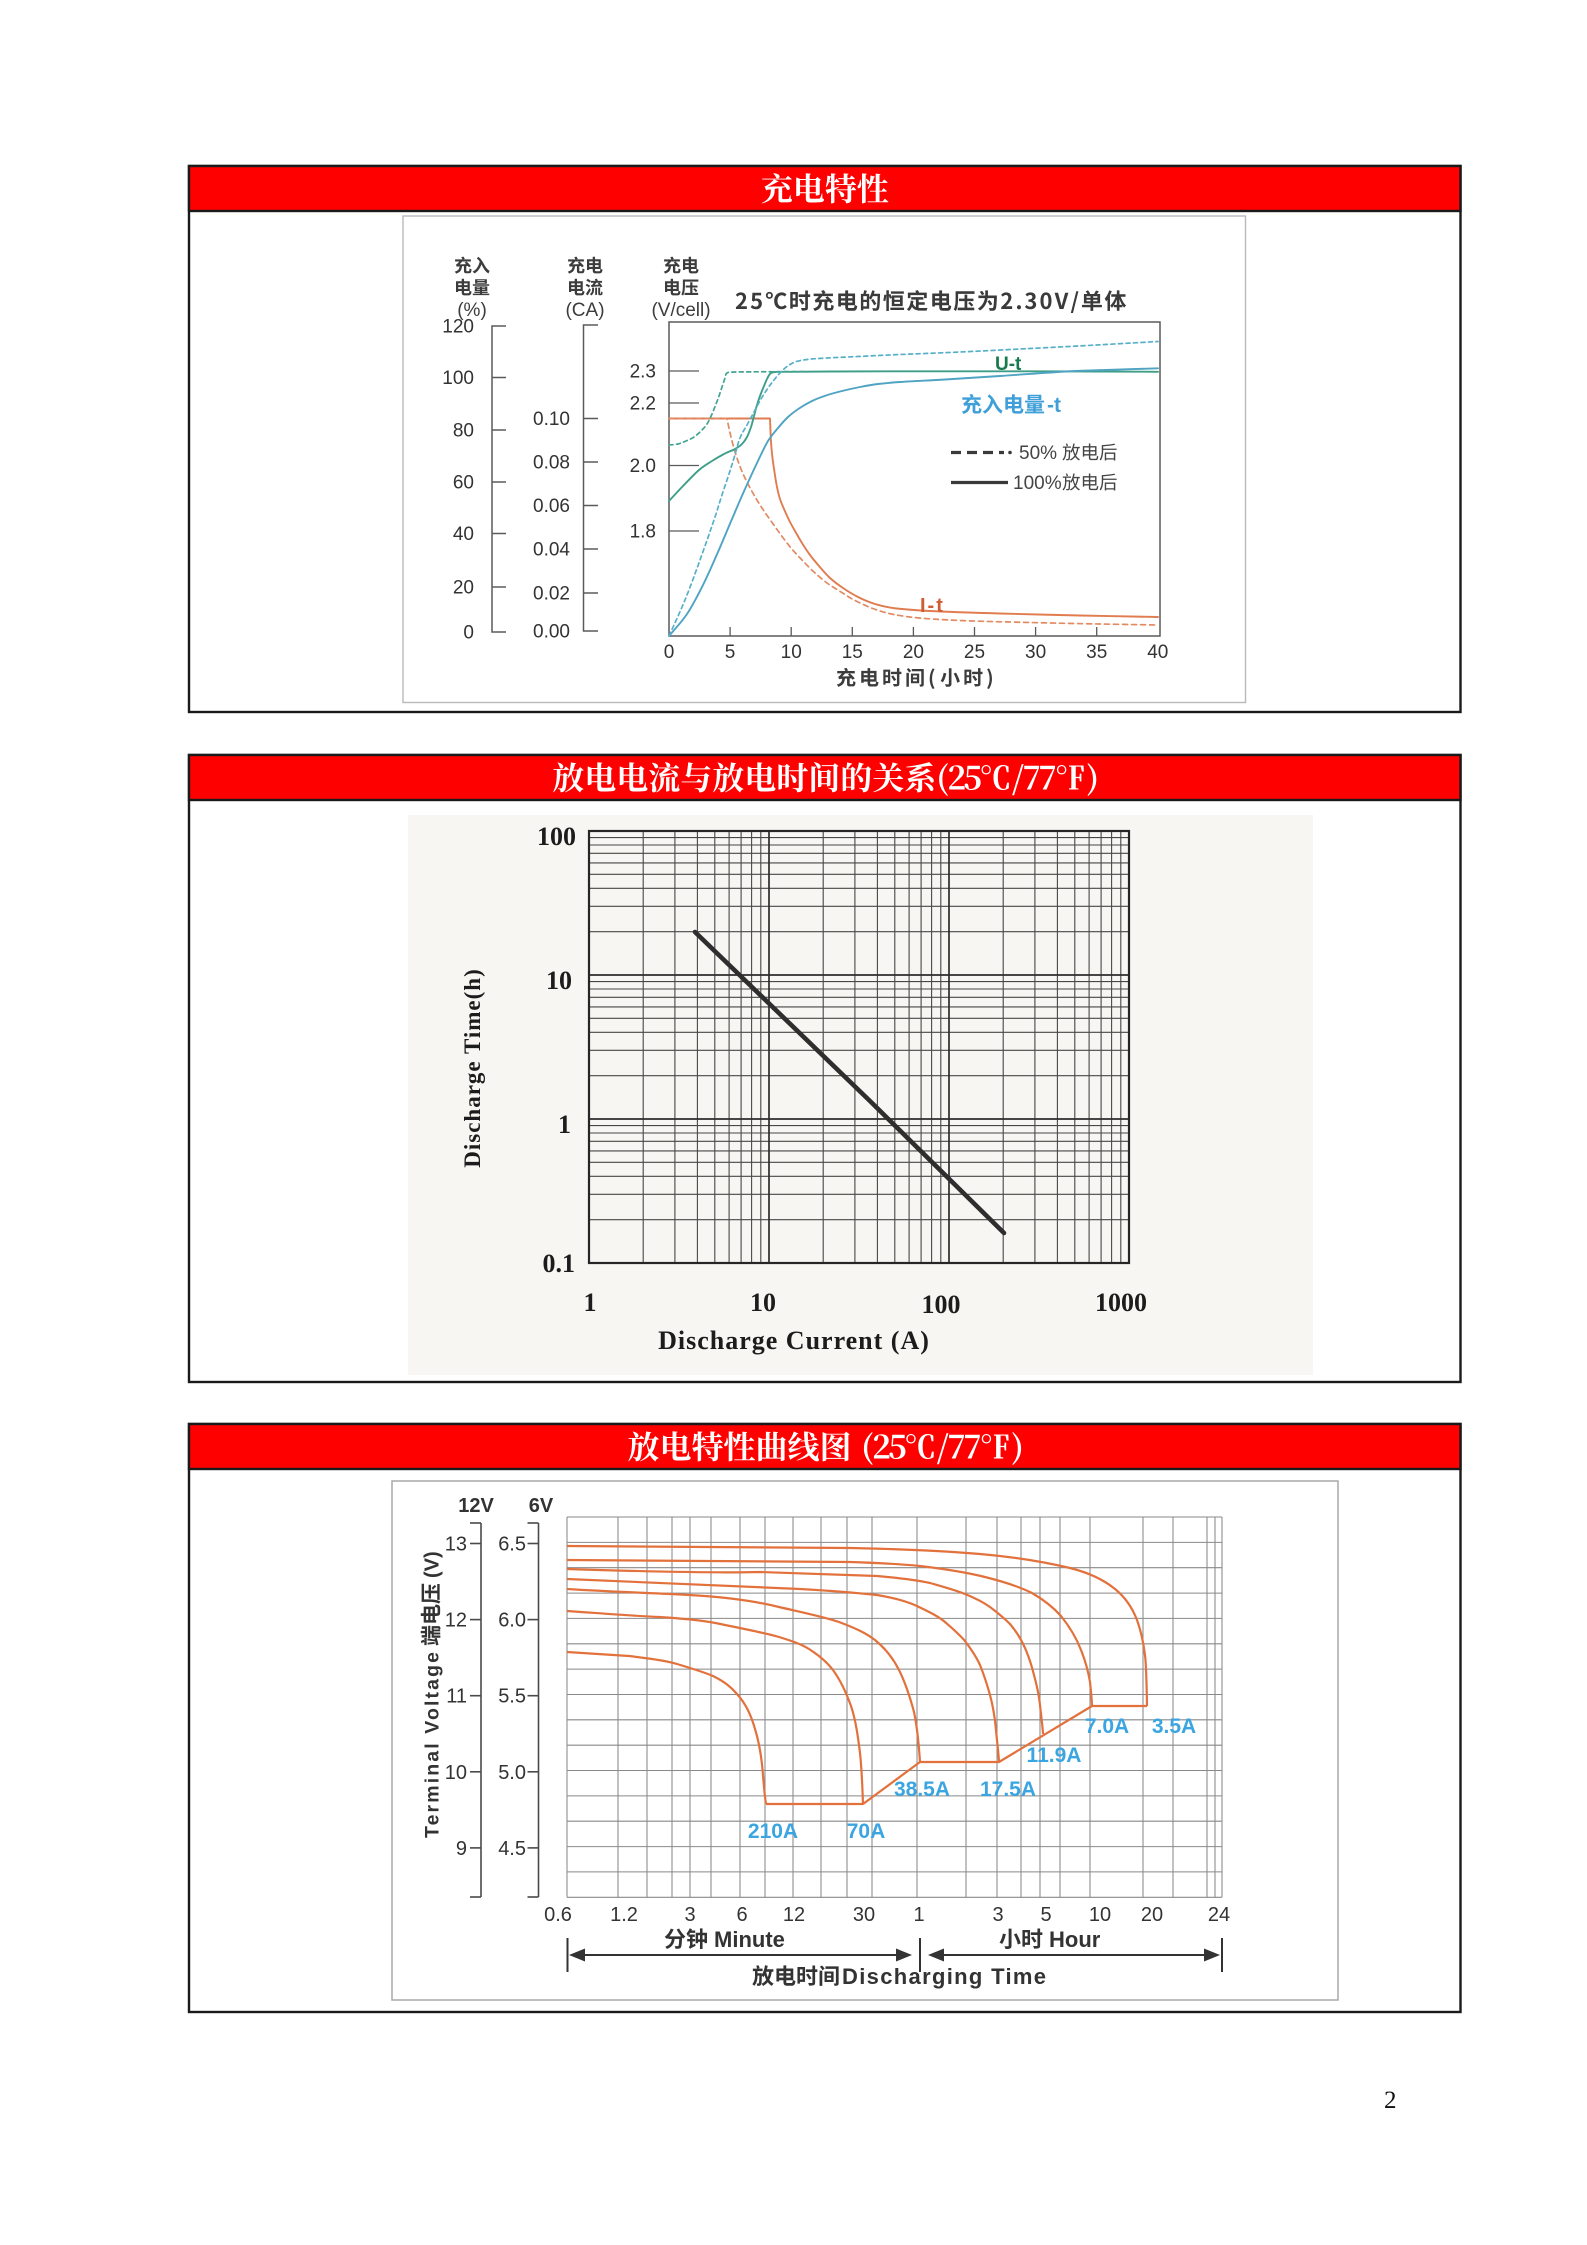  I want to click on svg-text: 0.1, so click(559, 1263).